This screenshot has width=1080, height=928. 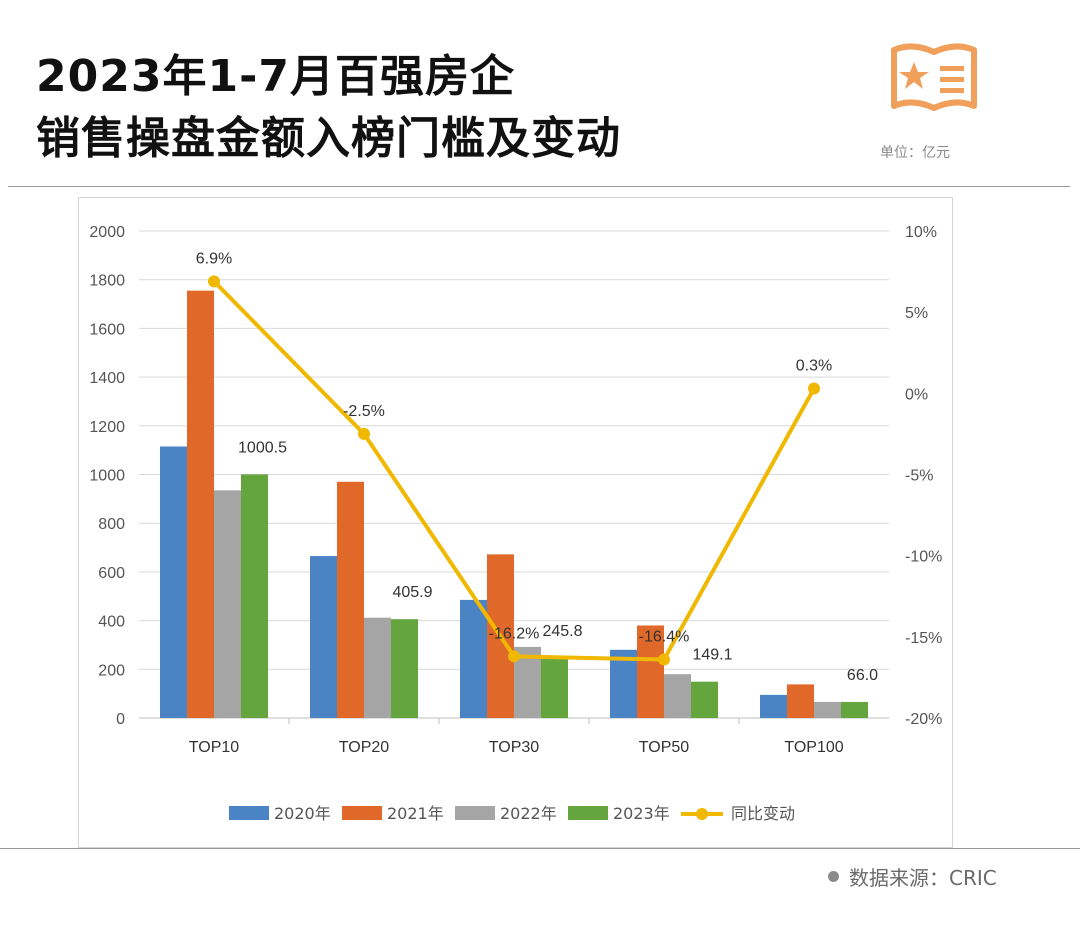 I want to click on legend-swatch-2023年, so click(x=588, y=813).